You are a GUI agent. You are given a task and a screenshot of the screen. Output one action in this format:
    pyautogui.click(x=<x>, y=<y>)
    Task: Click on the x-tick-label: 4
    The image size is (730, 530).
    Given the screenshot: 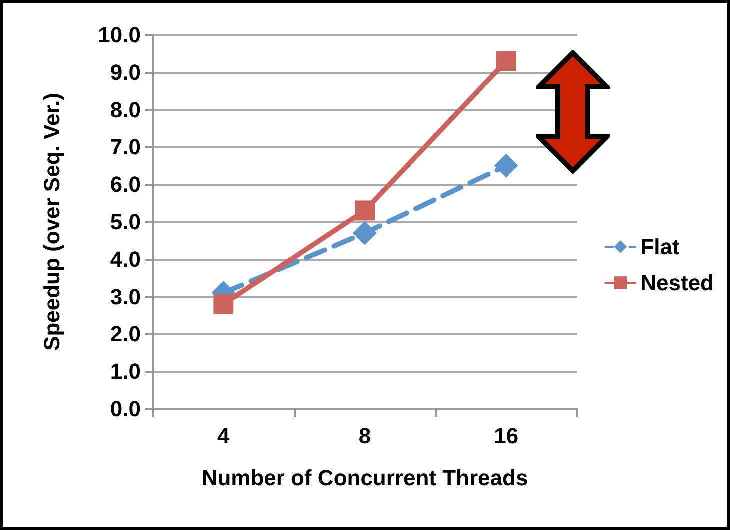 What is the action you would take?
    pyautogui.click(x=224, y=436)
    